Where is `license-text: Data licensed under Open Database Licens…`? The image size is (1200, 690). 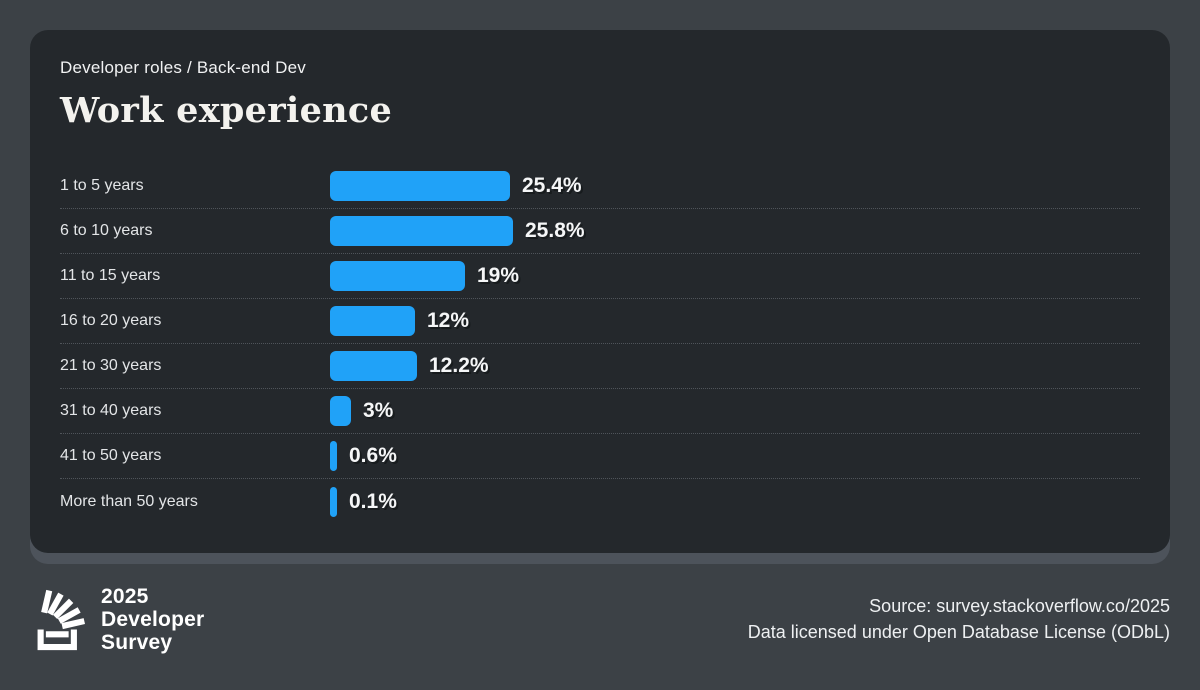
license-text: Data licensed under Open Database Licens… is located at coordinates (958, 632).